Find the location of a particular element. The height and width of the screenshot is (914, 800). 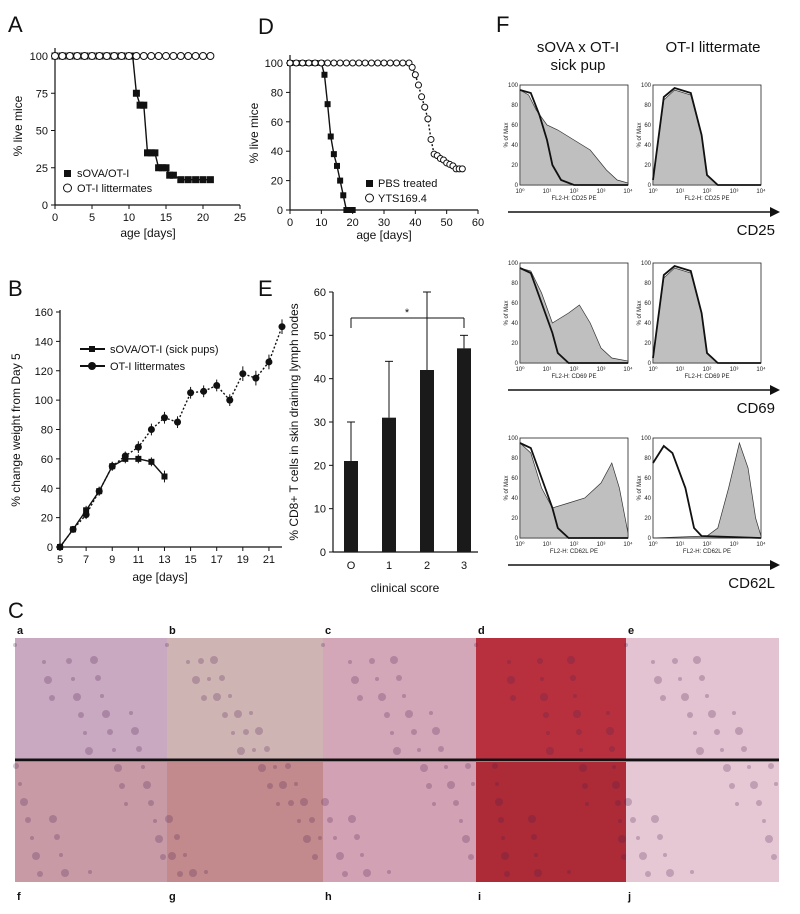

flow-axis-label: FL2-H: CD62L PE is located at coordinates (707, 552).